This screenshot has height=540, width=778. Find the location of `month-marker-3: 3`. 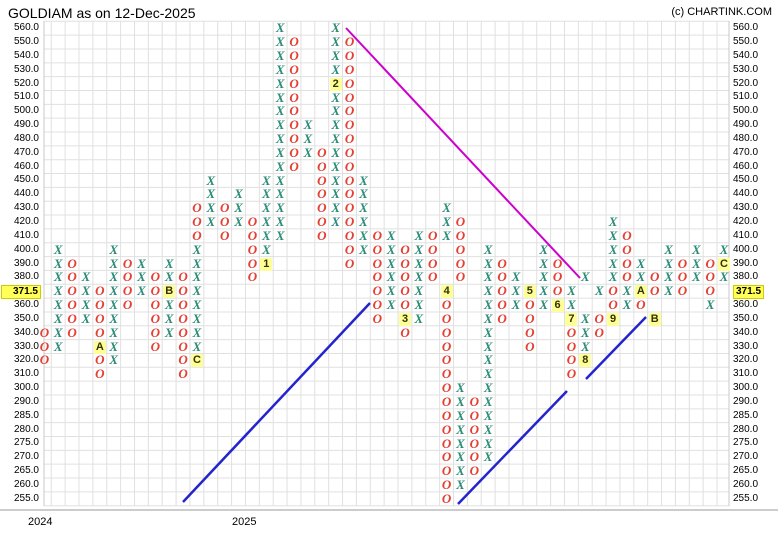

month-marker-3: 3 is located at coordinates (405, 319).